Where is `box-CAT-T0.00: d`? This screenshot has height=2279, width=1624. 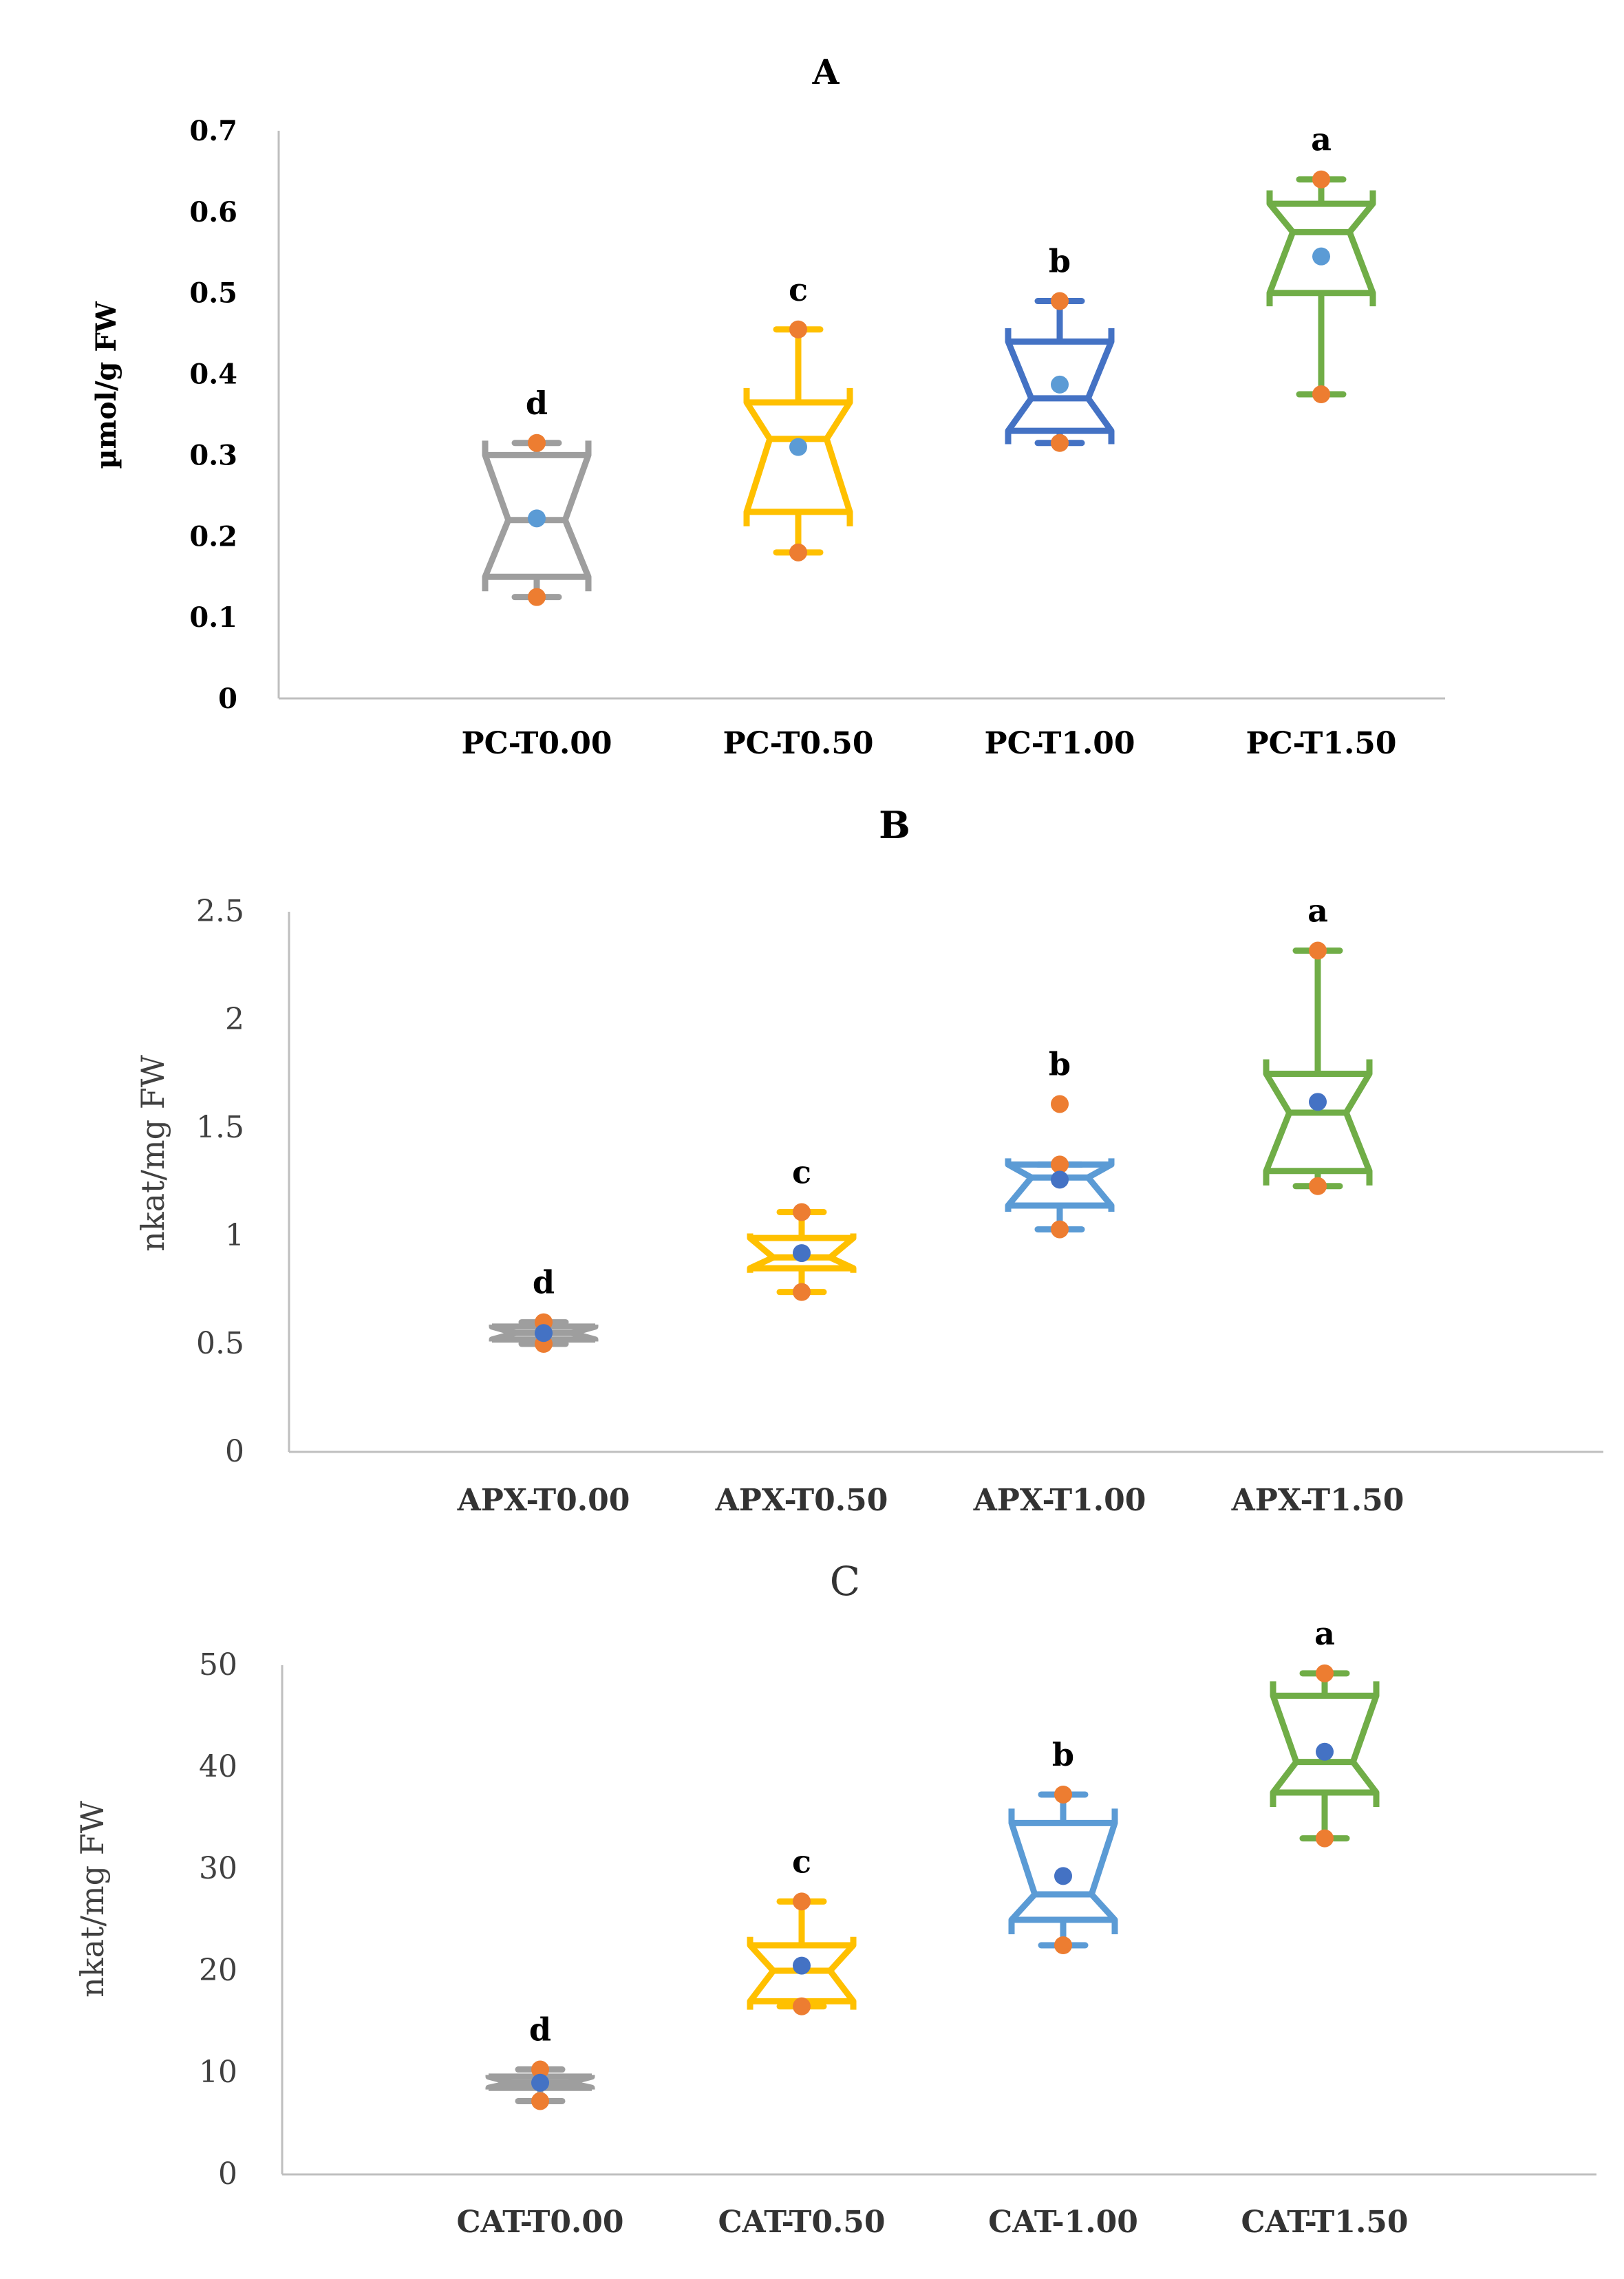 box-CAT-T0.00: d is located at coordinates (540, 2060).